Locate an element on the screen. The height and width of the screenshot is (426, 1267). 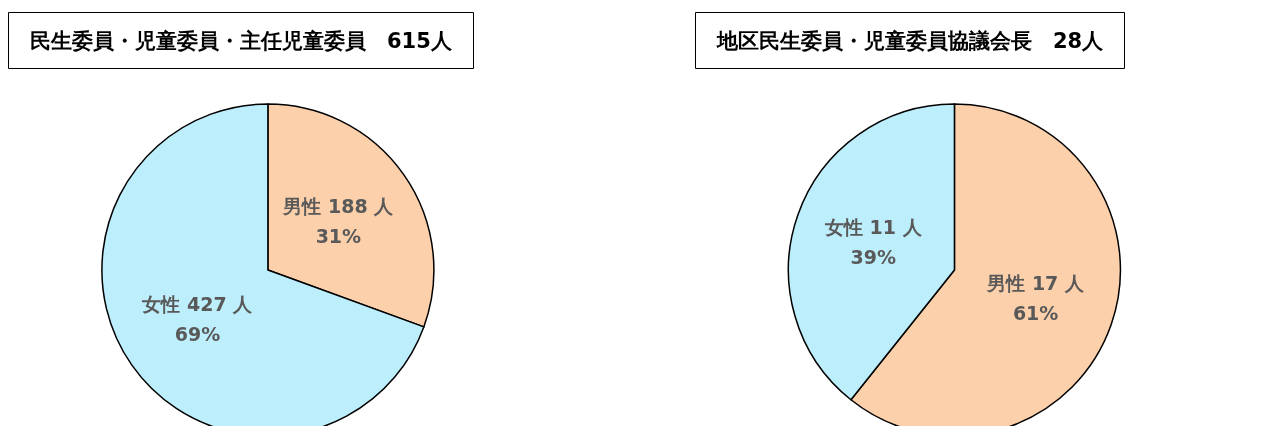
slice-label: 男性 17 人 61% is located at coordinates (1035, 298).